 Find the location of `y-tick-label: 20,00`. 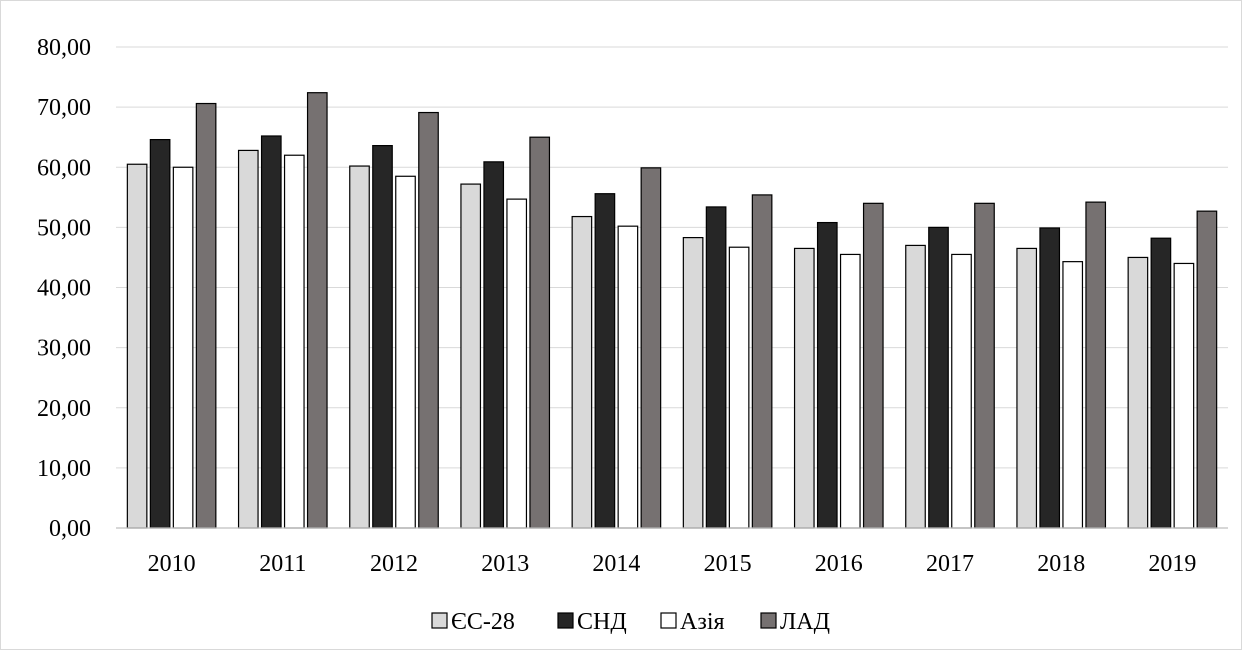

y-tick-label: 20,00 is located at coordinates (64, 409).